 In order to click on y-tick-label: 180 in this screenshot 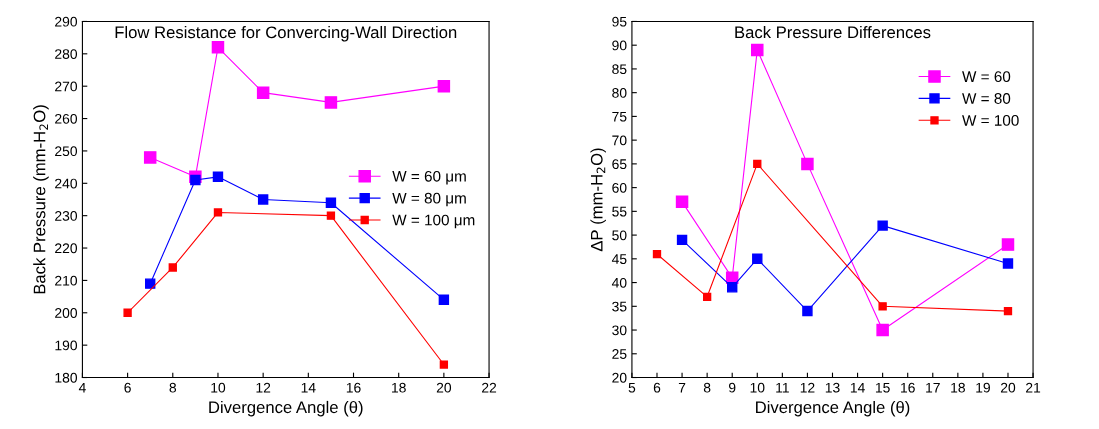, I will do `click(66, 377)`.